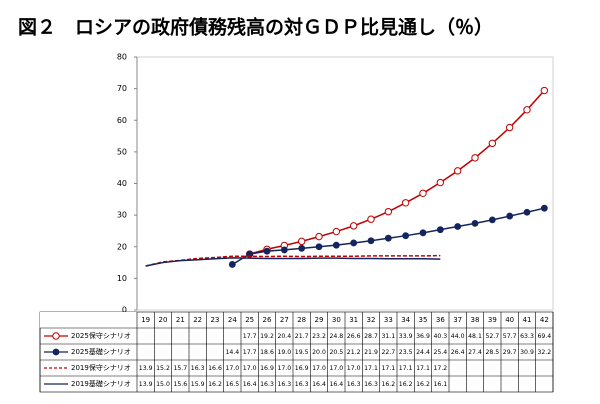  What do you see at coordinates (440, 320) in the screenshot?
I see `x-tick-label: 36` at bounding box center [440, 320].